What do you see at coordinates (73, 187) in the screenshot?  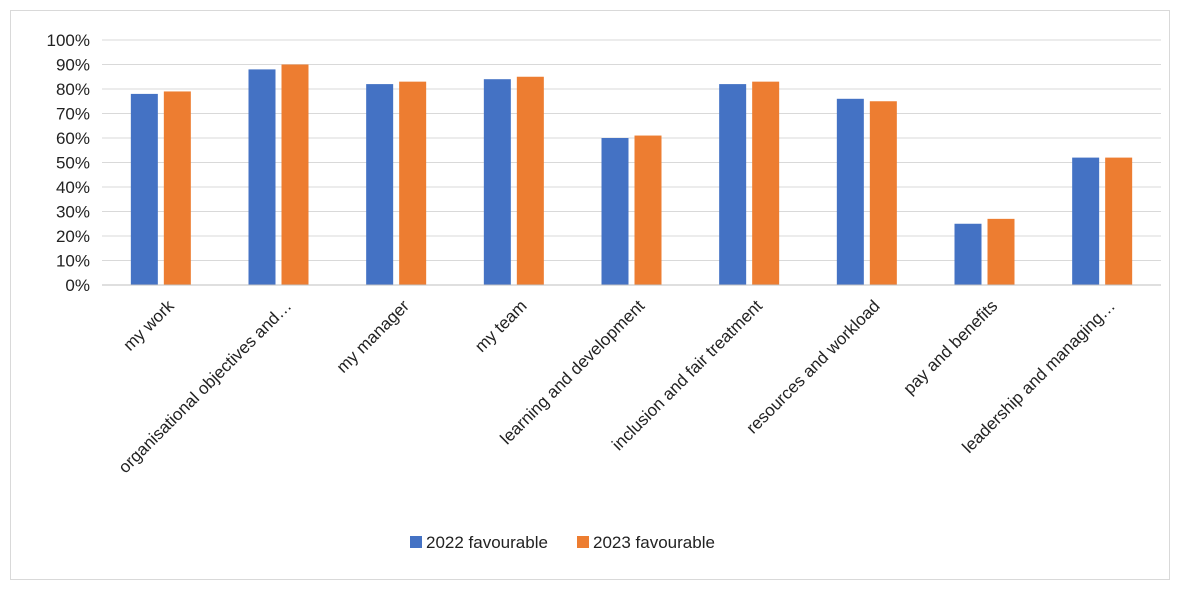 I see `y-tick-label: 40%` at bounding box center [73, 187].